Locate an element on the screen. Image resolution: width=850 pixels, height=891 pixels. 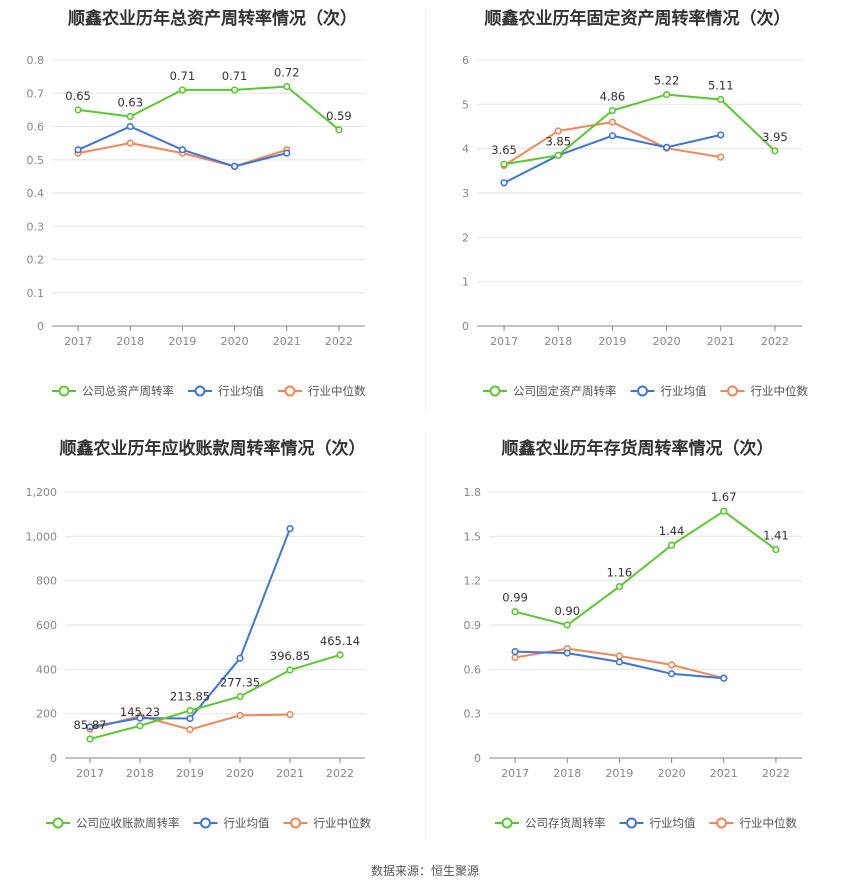
y-tick-label: 1.8 is located at coordinates (473, 492).